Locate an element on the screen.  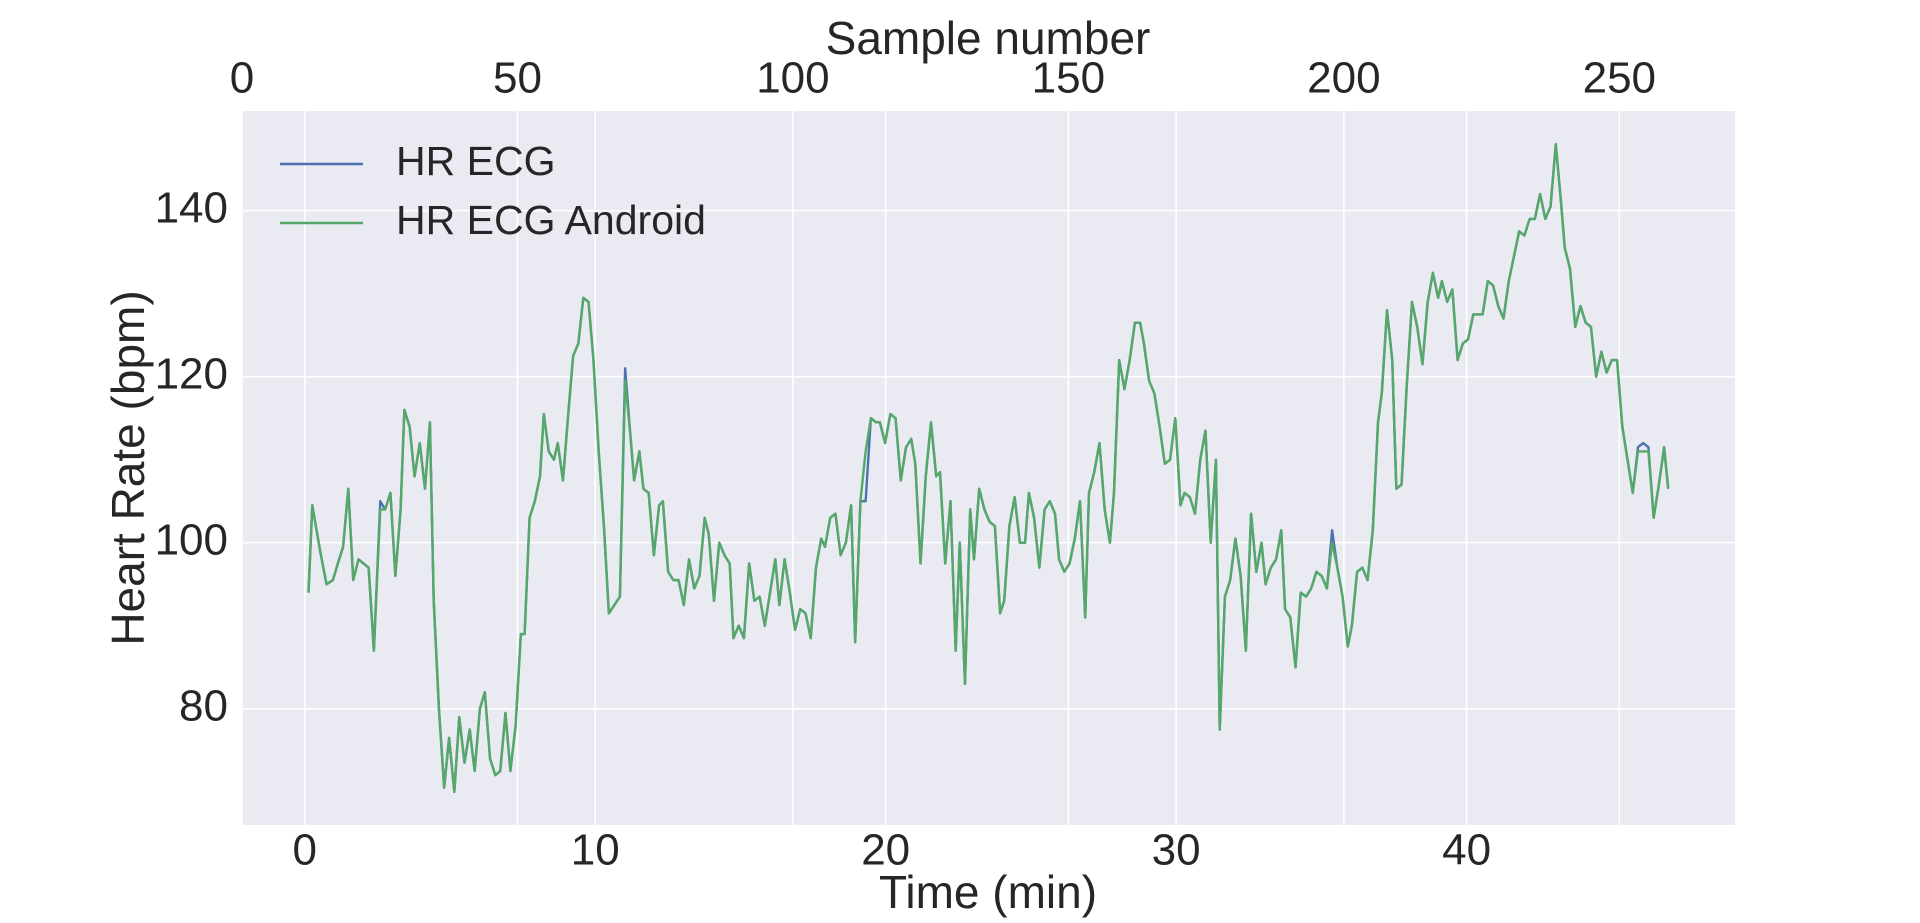
x-tick-label: 10 is located at coordinates (595, 850).